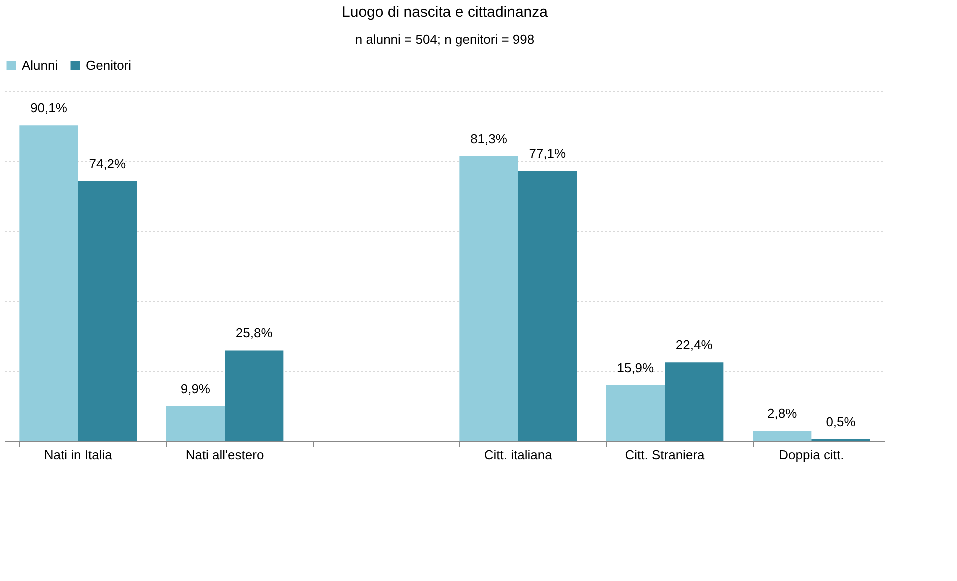 Image resolution: width=957 pixels, height=581 pixels. I want to click on data-label: 0,5%, so click(841, 422).